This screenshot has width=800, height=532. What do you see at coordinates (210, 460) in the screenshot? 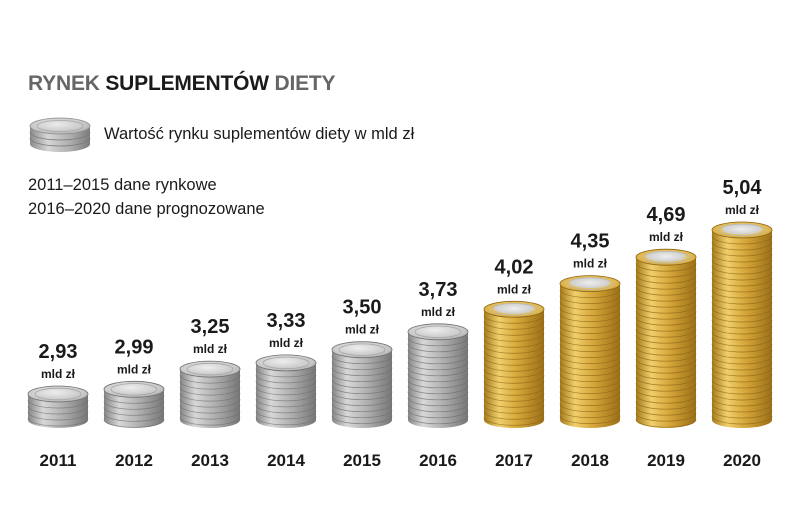
I see `year-label-2013: 2013` at bounding box center [210, 460].